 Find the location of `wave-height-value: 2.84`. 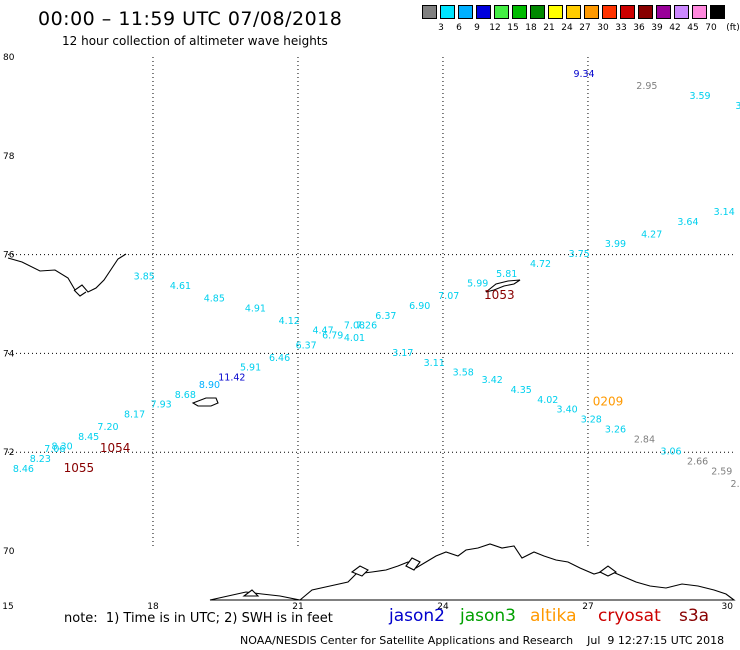

wave-height-value: 2.84 is located at coordinates (644, 439).